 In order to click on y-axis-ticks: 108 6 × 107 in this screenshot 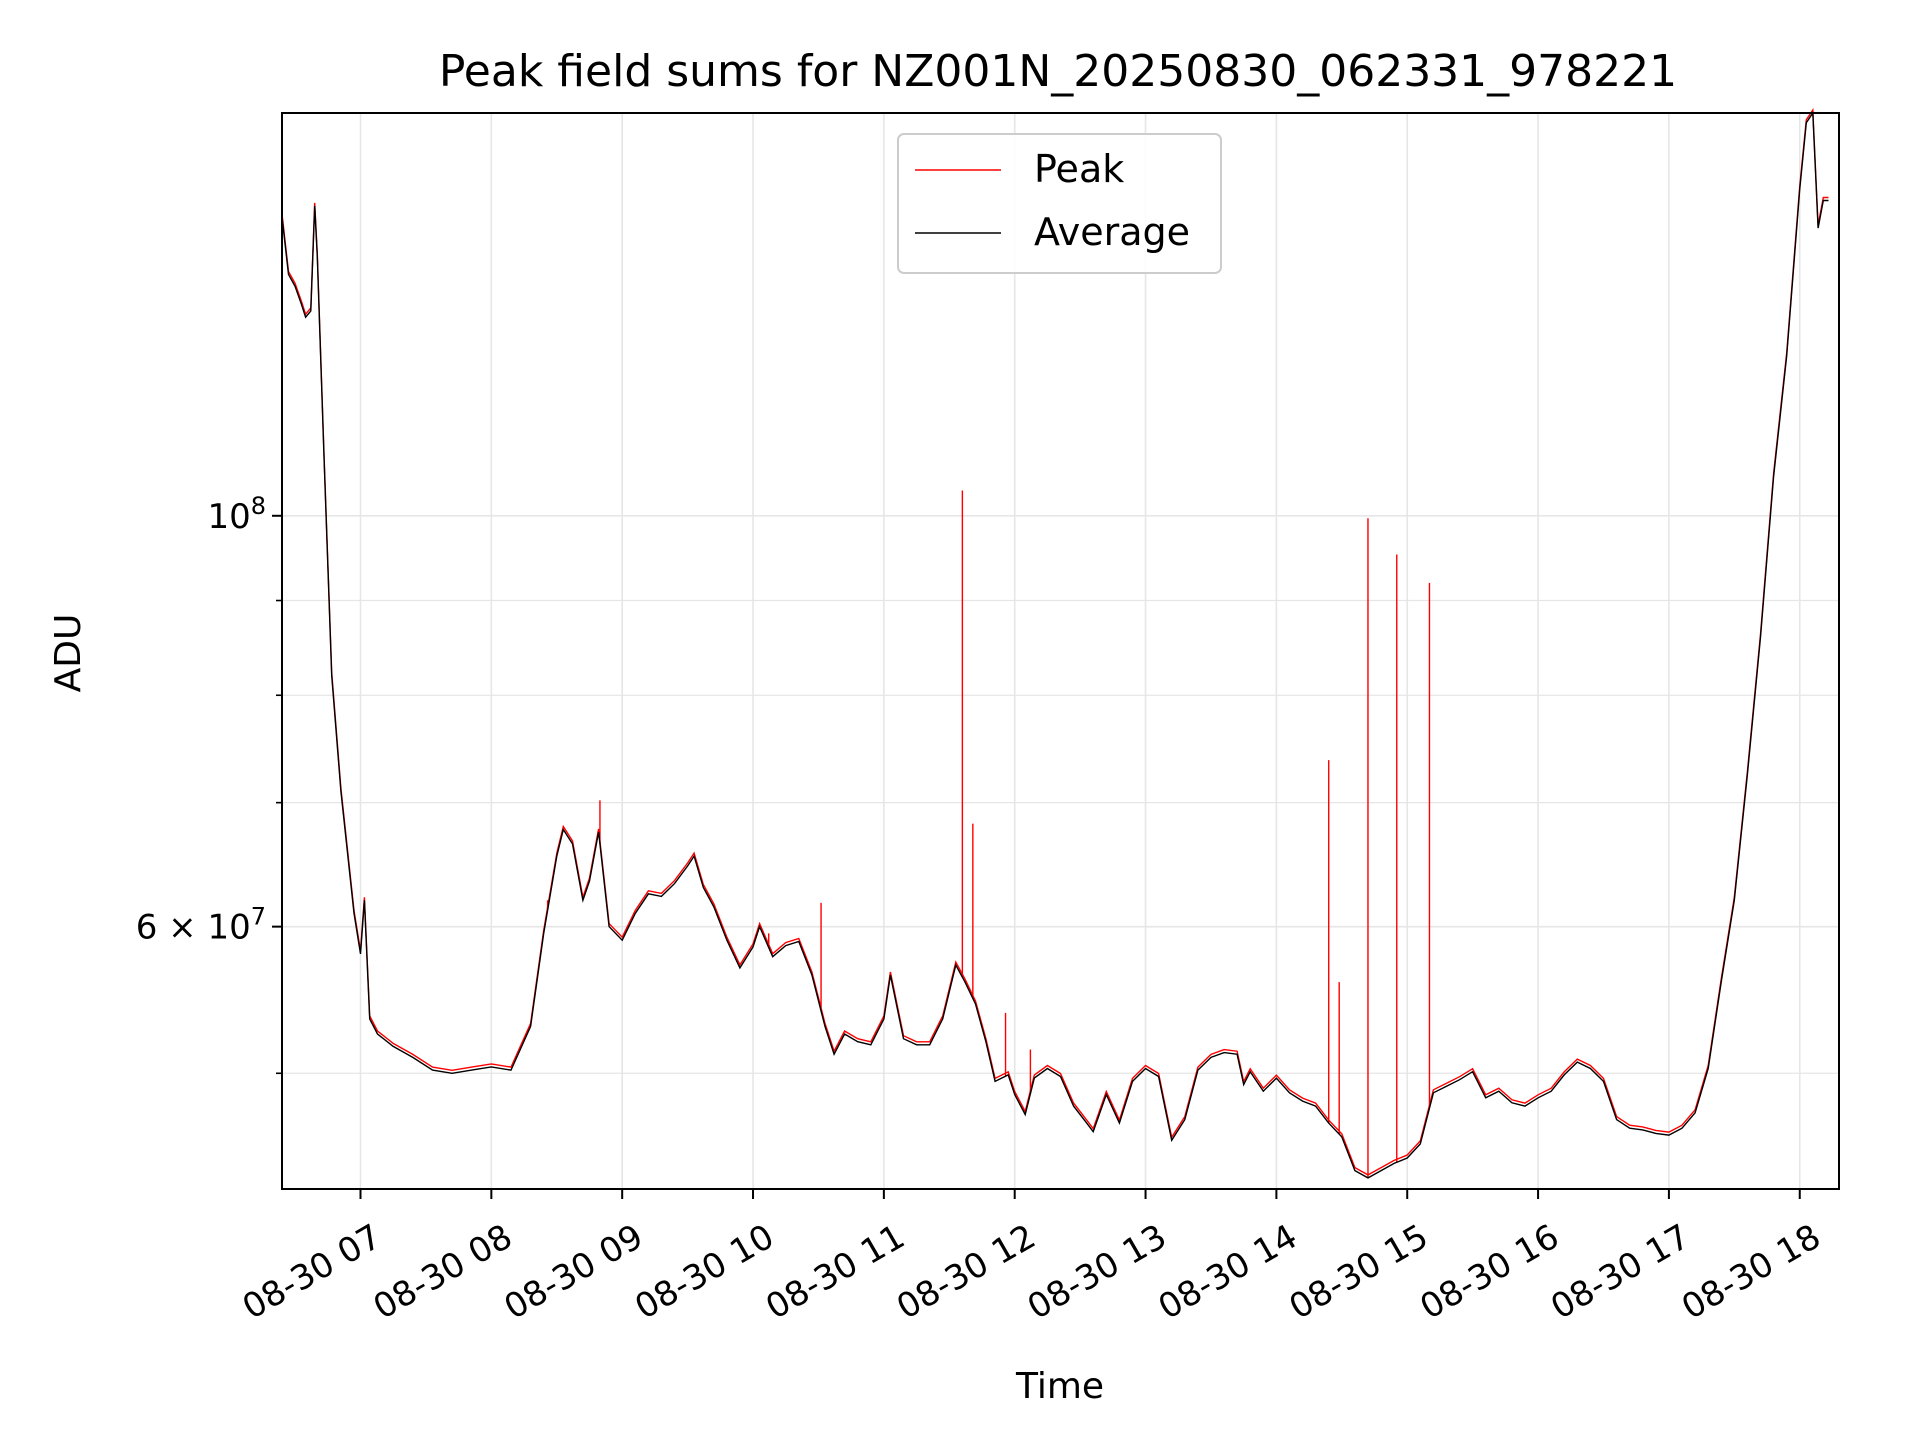, I will do `click(209, 783)`.